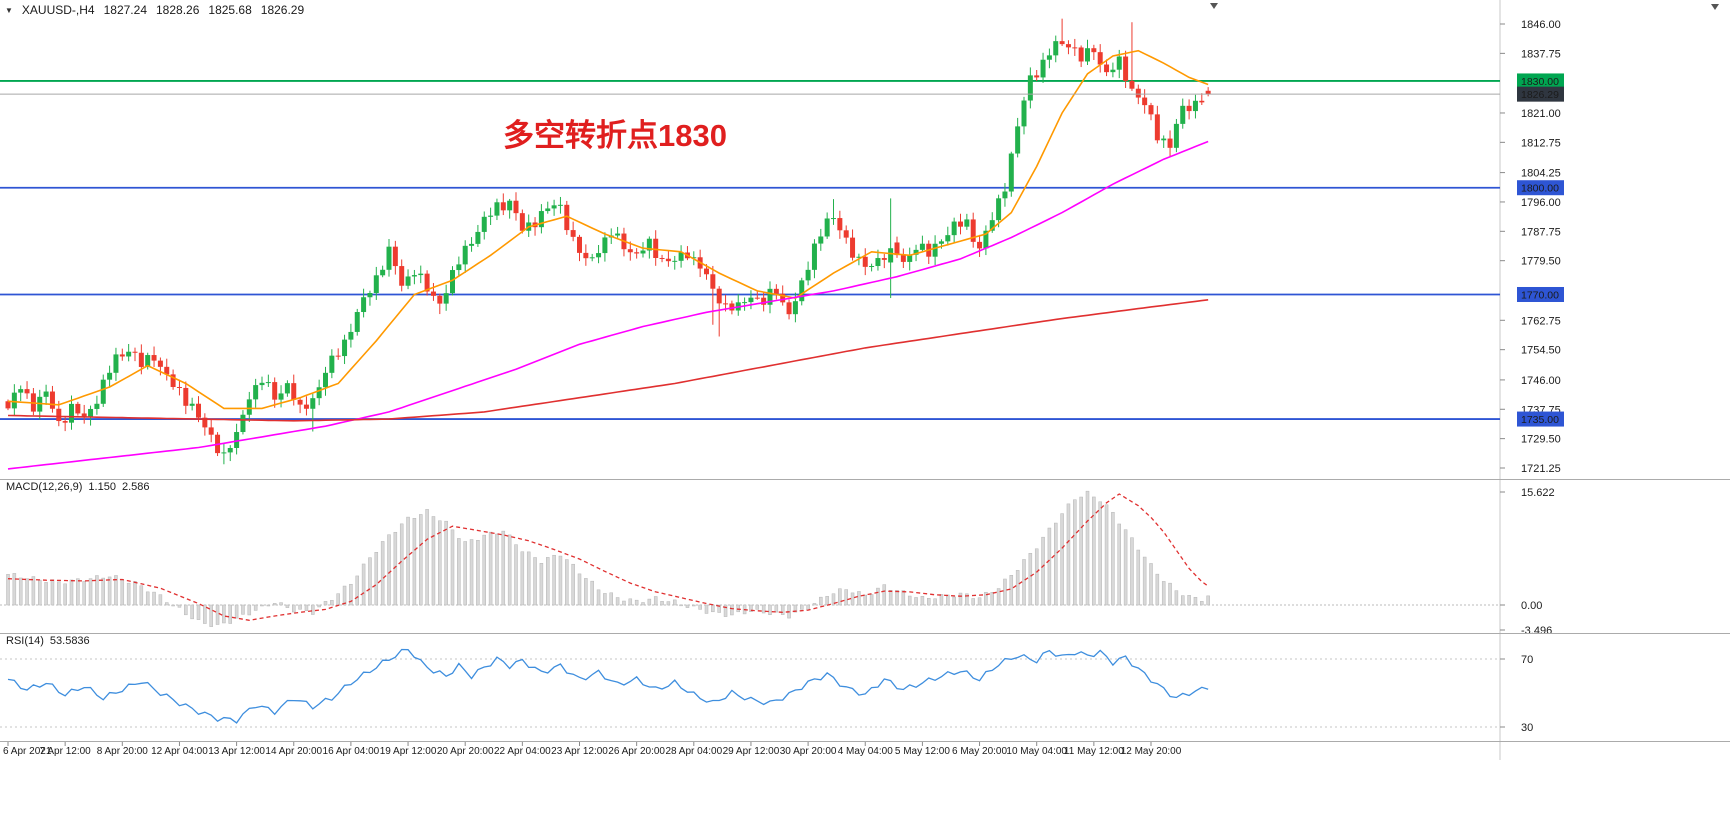 The width and height of the screenshot is (1730, 839). Describe the element at coordinates (102, 487) in the screenshot. I see `macd-main-value: 1.150` at that location.